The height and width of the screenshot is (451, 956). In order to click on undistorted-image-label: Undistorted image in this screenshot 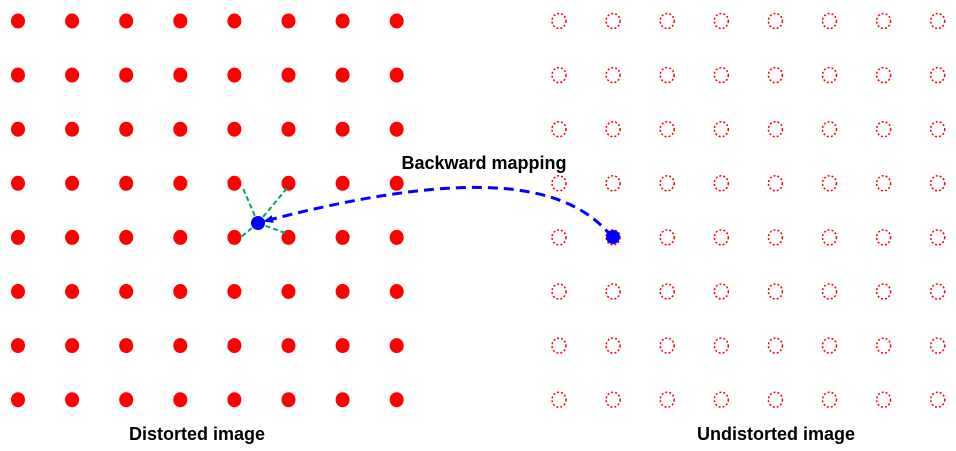, I will do `click(776, 434)`.